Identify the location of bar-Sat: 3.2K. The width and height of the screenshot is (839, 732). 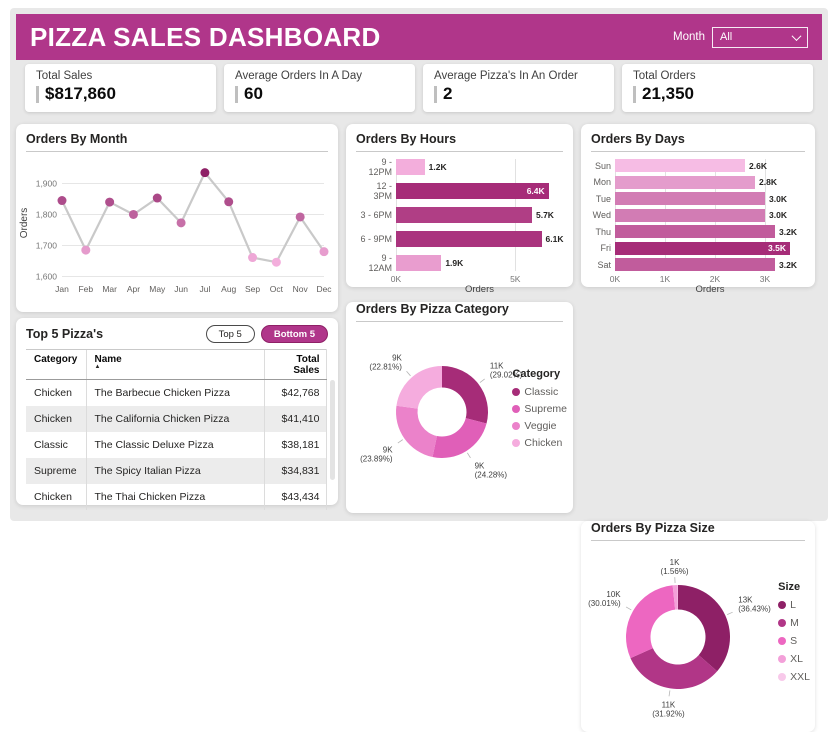
(695, 264).